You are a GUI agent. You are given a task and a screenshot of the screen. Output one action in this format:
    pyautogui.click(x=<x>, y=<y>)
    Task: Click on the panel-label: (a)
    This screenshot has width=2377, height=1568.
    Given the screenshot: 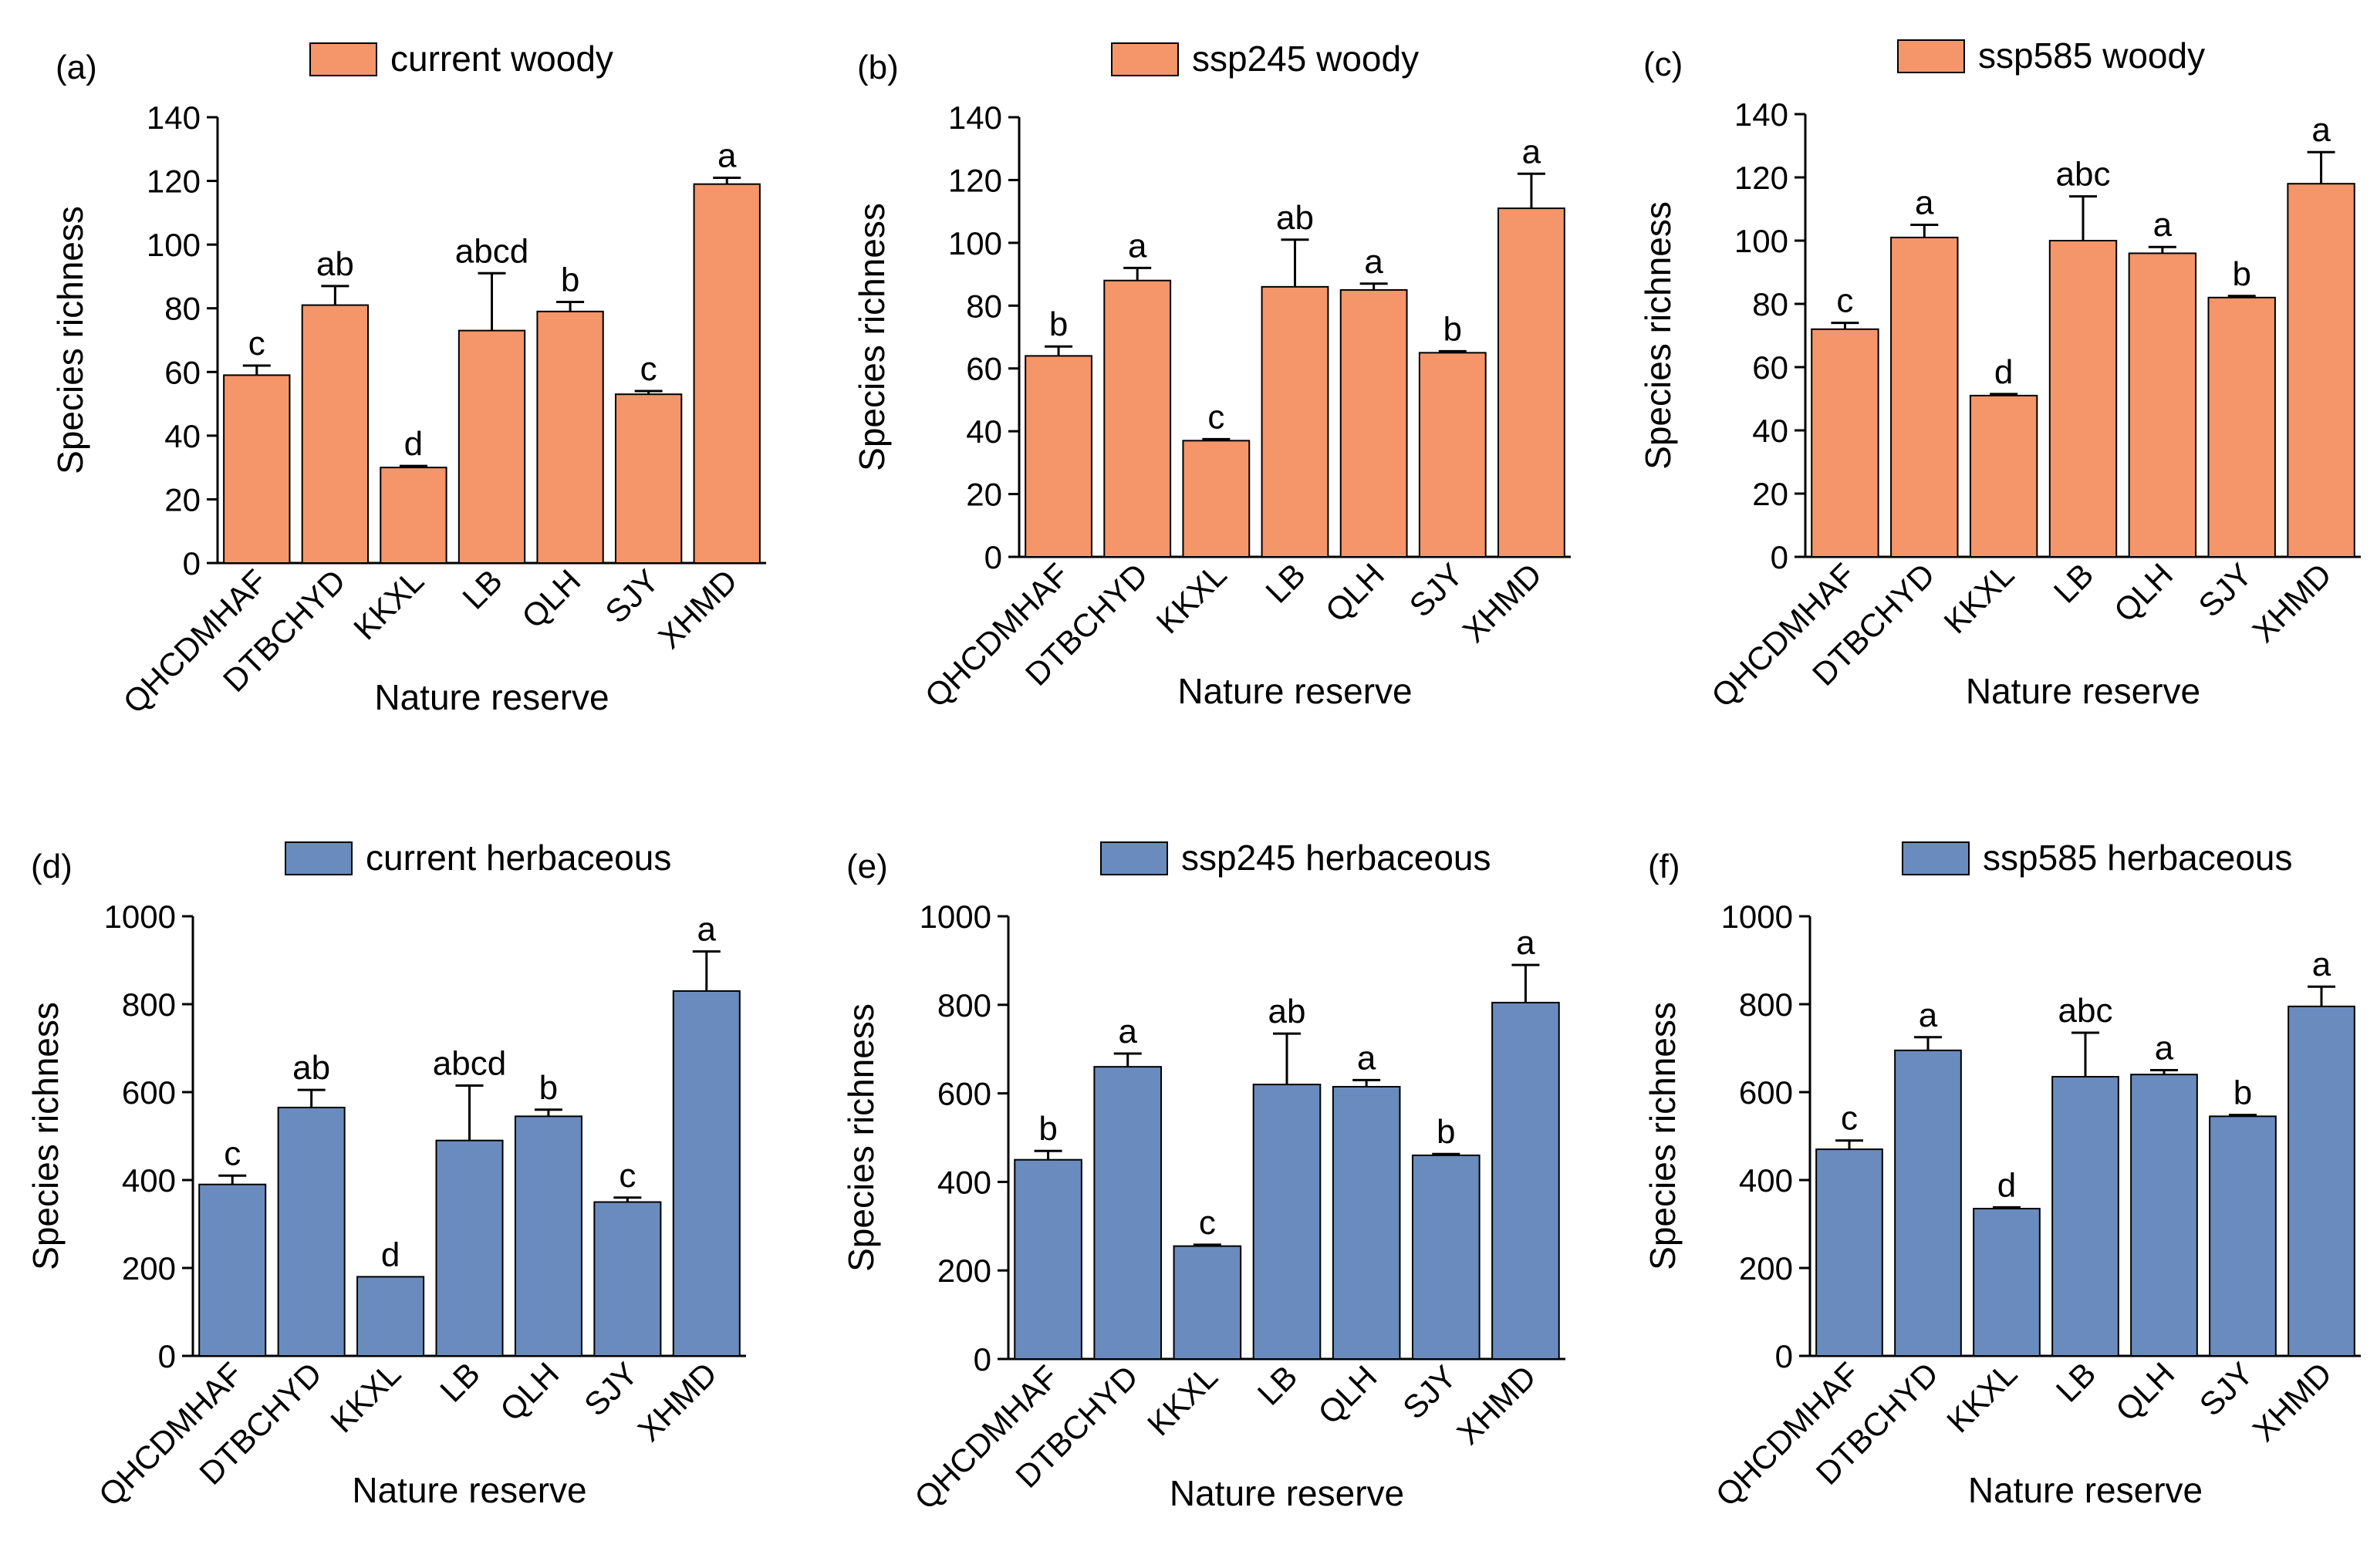 What is the action you would take?
    pyautogui.click(x=76, y=68)
    